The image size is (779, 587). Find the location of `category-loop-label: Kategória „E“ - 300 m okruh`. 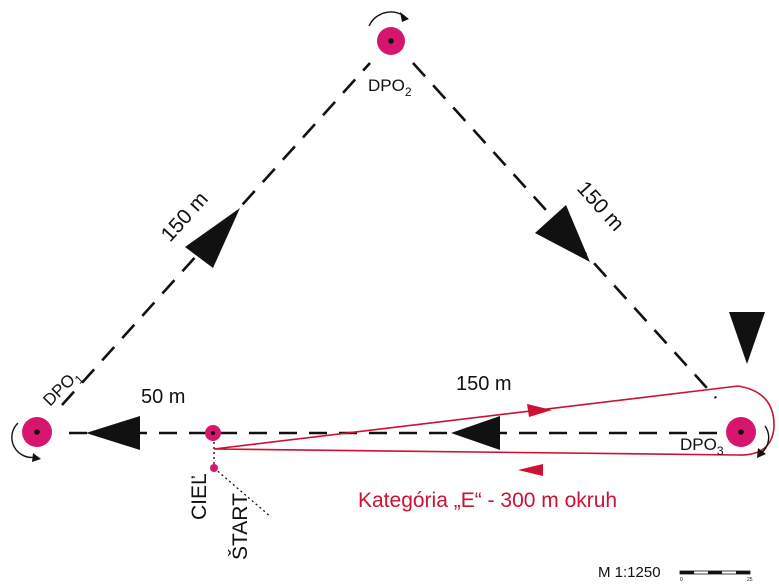

category-loop-label: Kategória „E“ - 300 m okruh is located at coordinates (487, 500).